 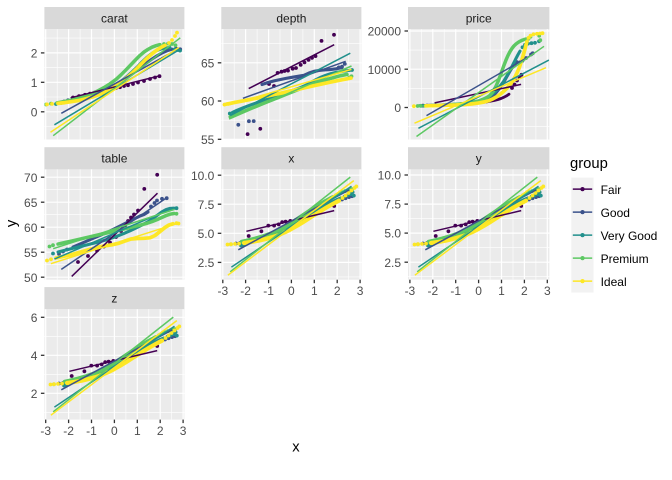 What do you see at coordinates (114, 159) in the screenshot?
I see `svg-text: table` at bounding box center [114, 159].